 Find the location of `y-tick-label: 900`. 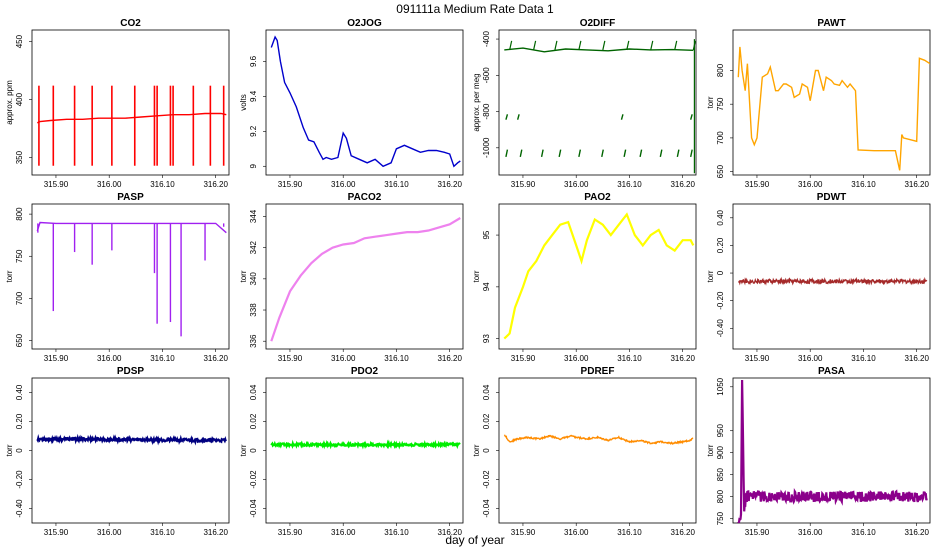

y-tick-label: 900 is located at coordinates (720, 452).